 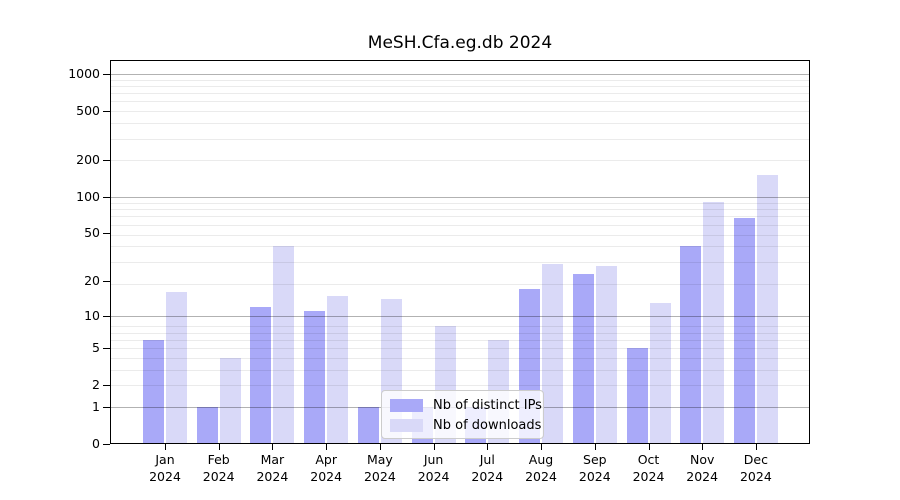 What do you see at coordinates (487, 468) in the screenshot?
I see `x-tick-label-jul: Jul 2024` at bounding box center [487, 468].